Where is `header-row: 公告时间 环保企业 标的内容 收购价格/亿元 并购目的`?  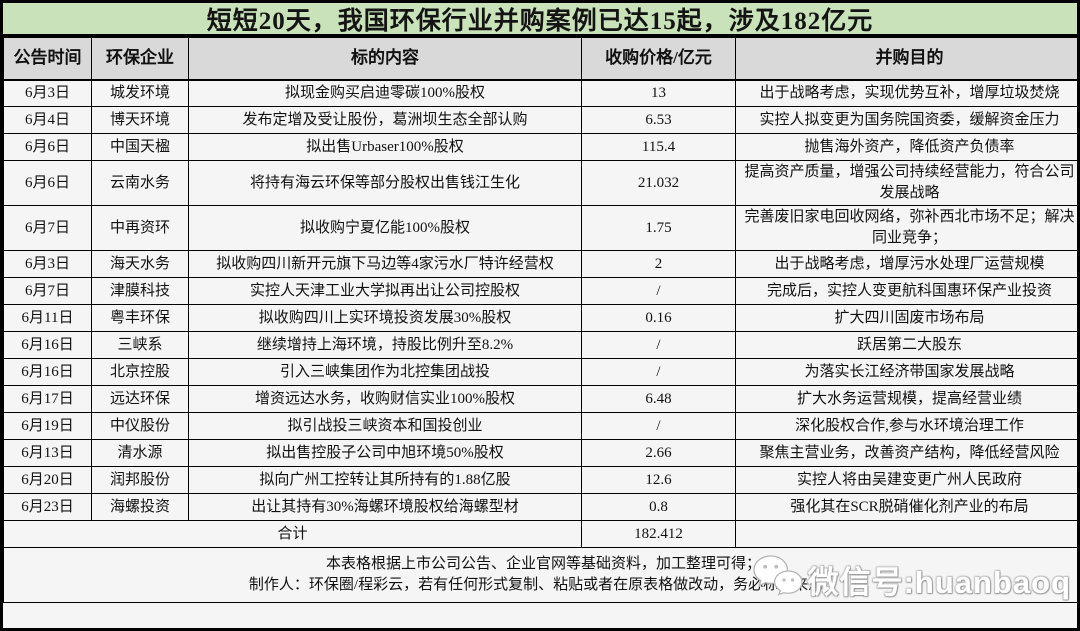
header-row: 公告时间 环保企业 标的内容 收购价格/亿元 并购目的 is located at coordinates (540, 59).